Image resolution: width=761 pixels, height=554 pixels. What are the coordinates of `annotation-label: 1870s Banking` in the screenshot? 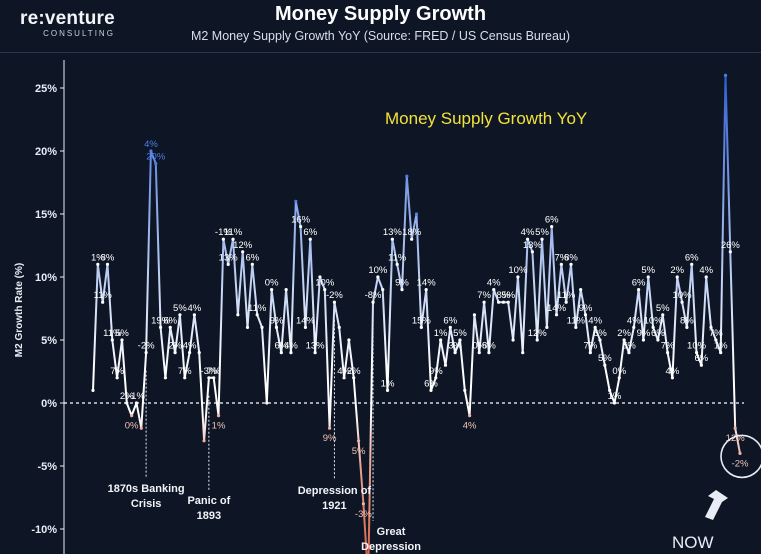 It's located at (146, 489).